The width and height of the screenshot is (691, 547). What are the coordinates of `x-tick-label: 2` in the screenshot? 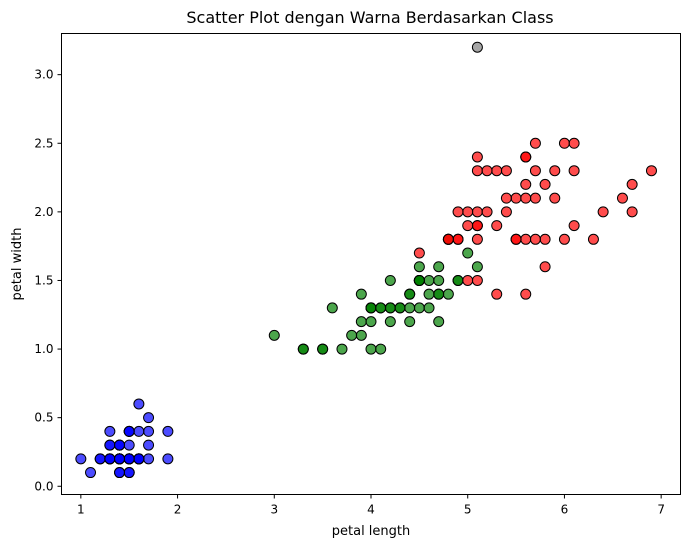 It's located at (178, 510).